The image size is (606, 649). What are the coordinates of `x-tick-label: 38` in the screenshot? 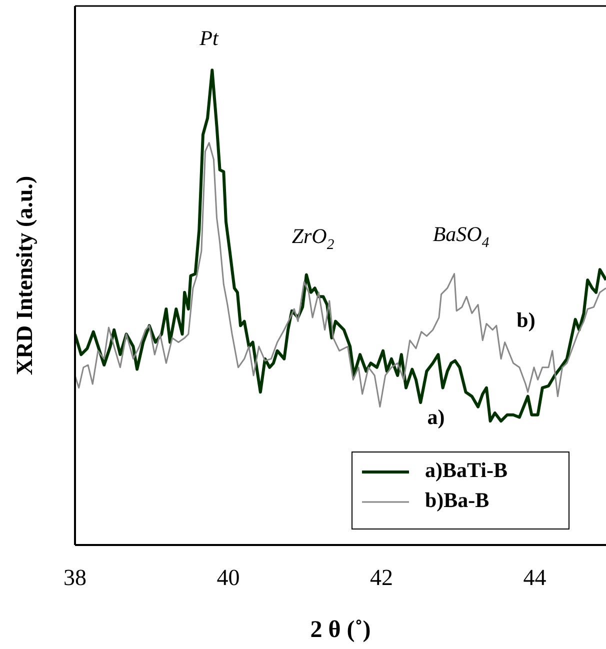 It's located at (75, 577).